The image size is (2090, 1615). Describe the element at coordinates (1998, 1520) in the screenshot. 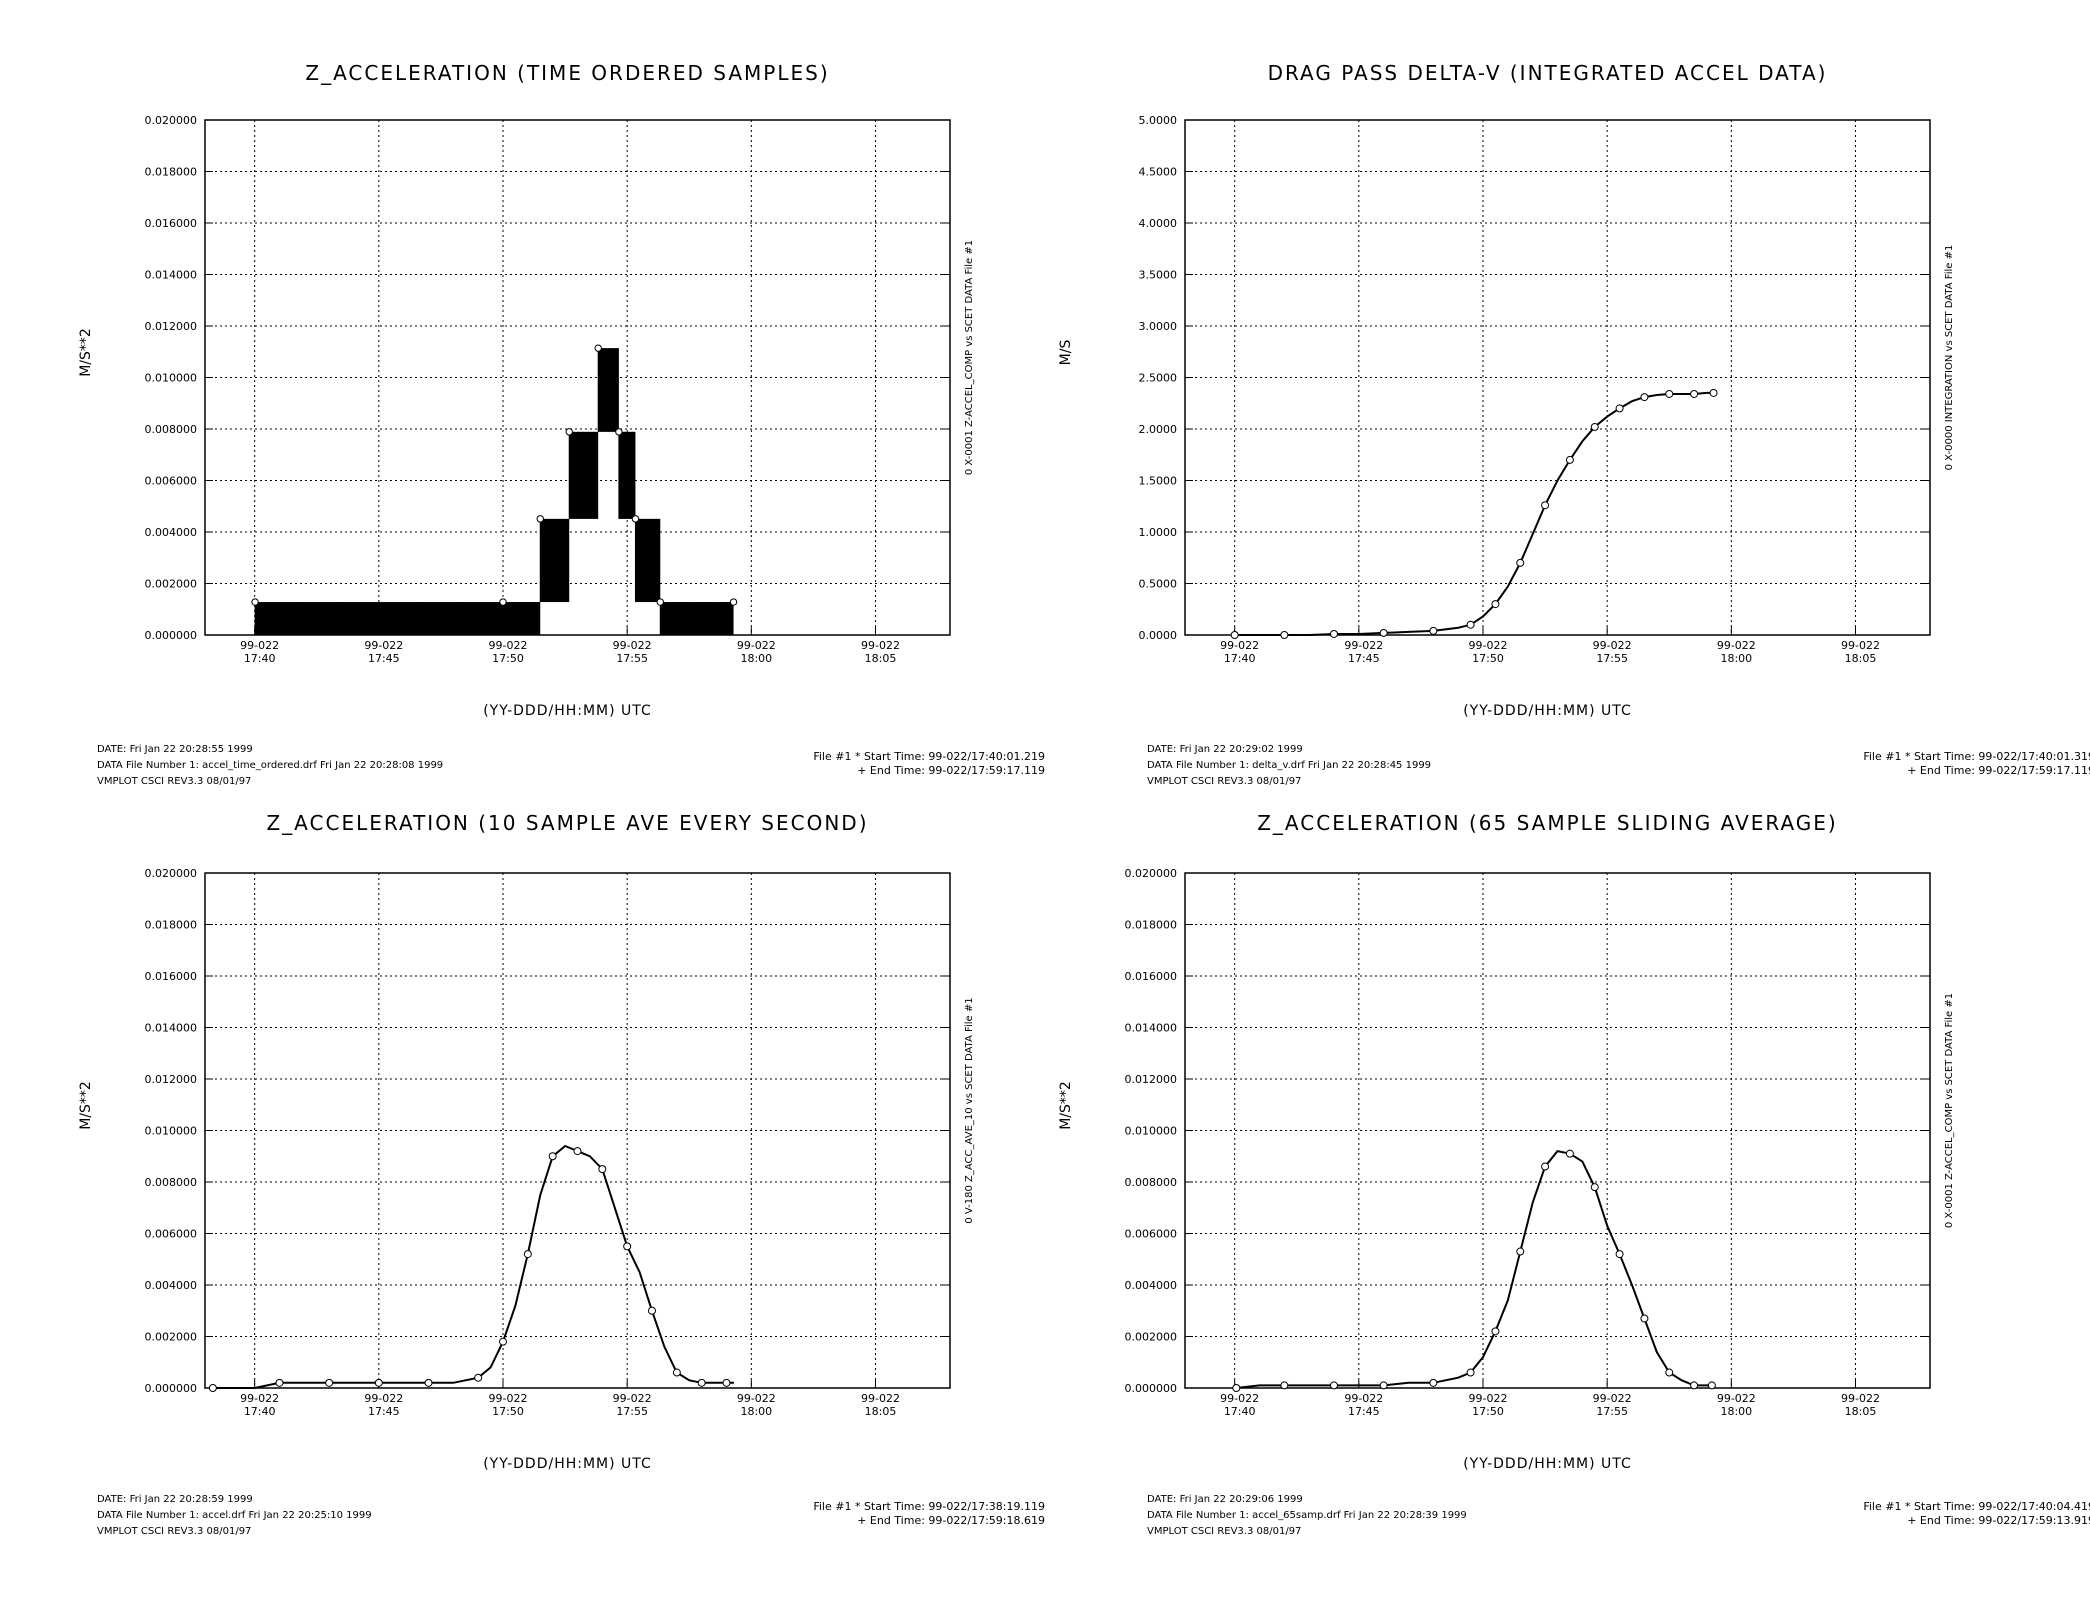

I see `footer-end-time: + End Time: 99-022/17:59:13.919` at that location.